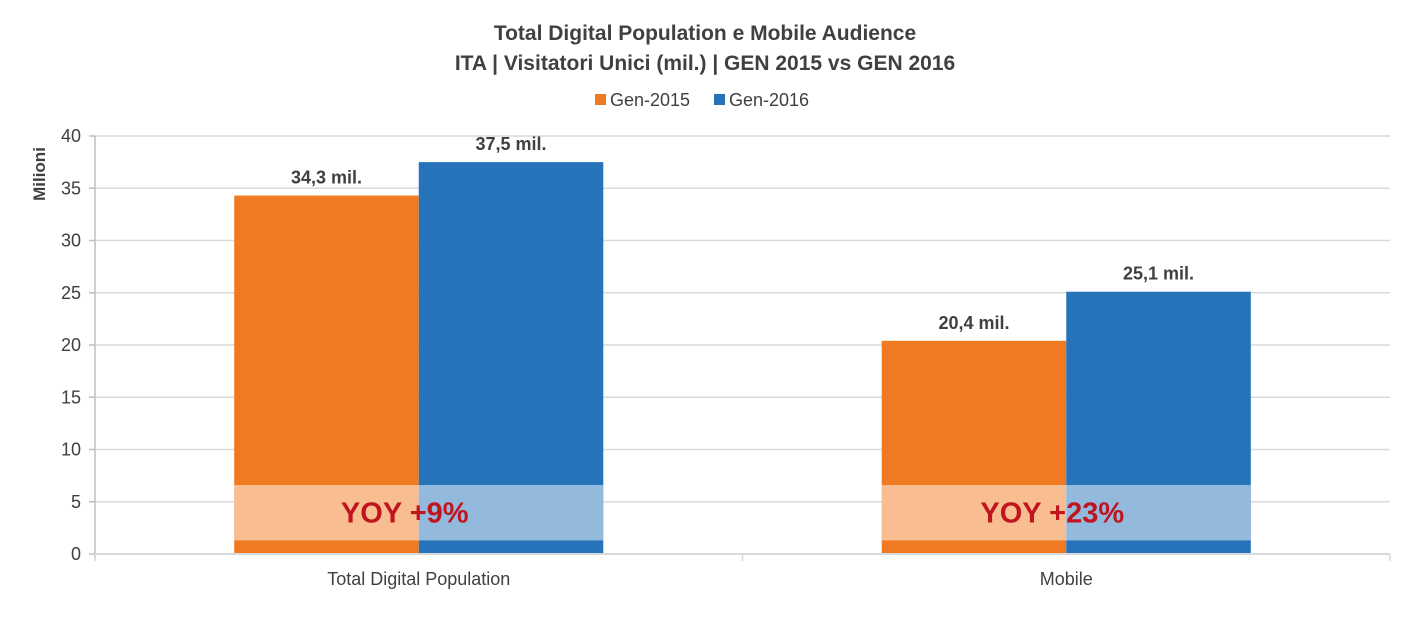  Describe the element at coordinates (1052, 514) in the screenshot. I see `yoy-annotation: YOY +23%` at that location.